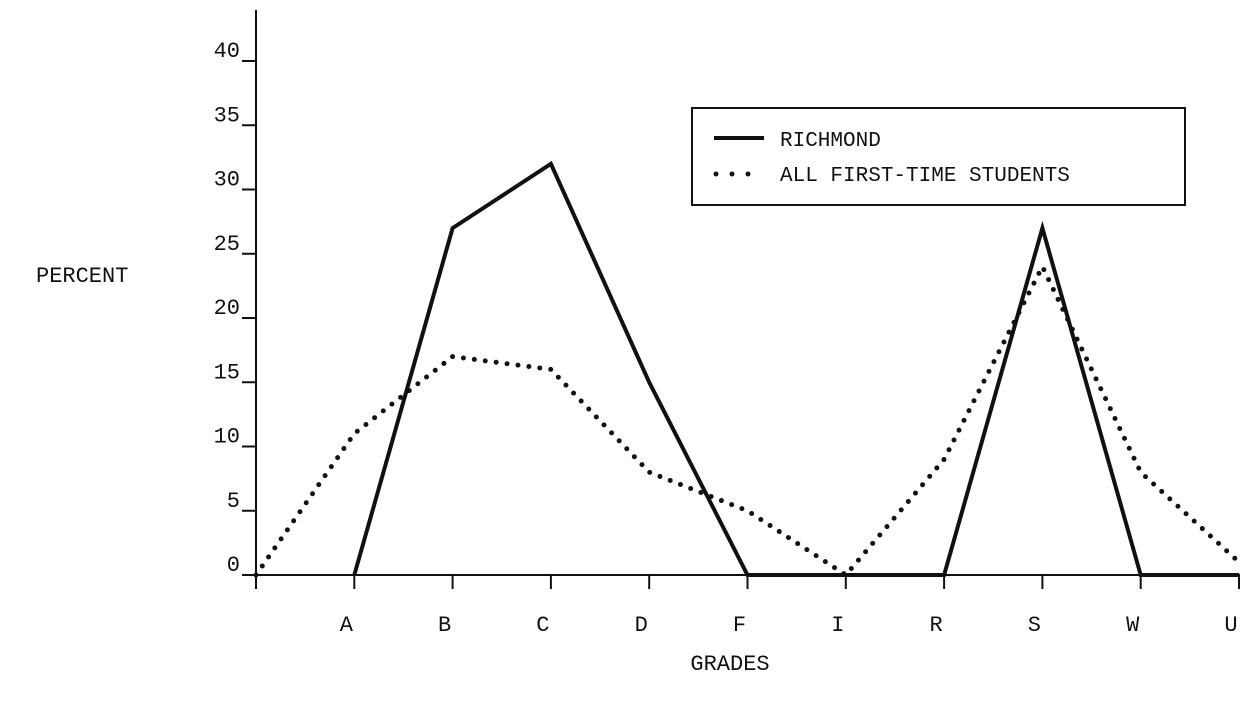 The height and width of the screenshot is (702, 1246). What do you see at coordinates (227, 308) in the screenshot?
I see `y-tick-label-20: 20` at bounding box center [227, 308].